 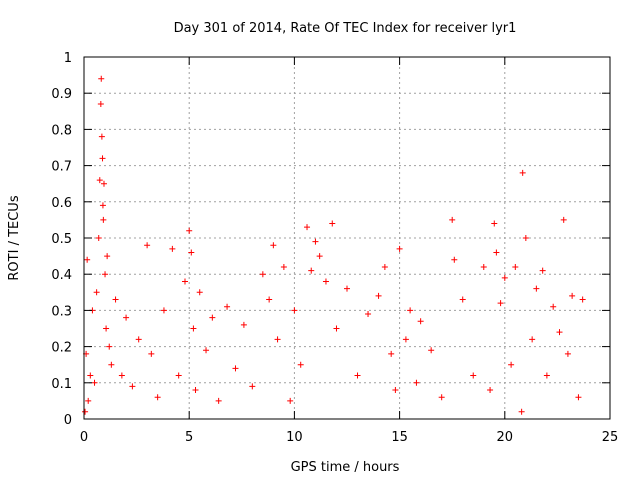 I want to click on y-tick-label: 0.7, so click(x=61, y=167).